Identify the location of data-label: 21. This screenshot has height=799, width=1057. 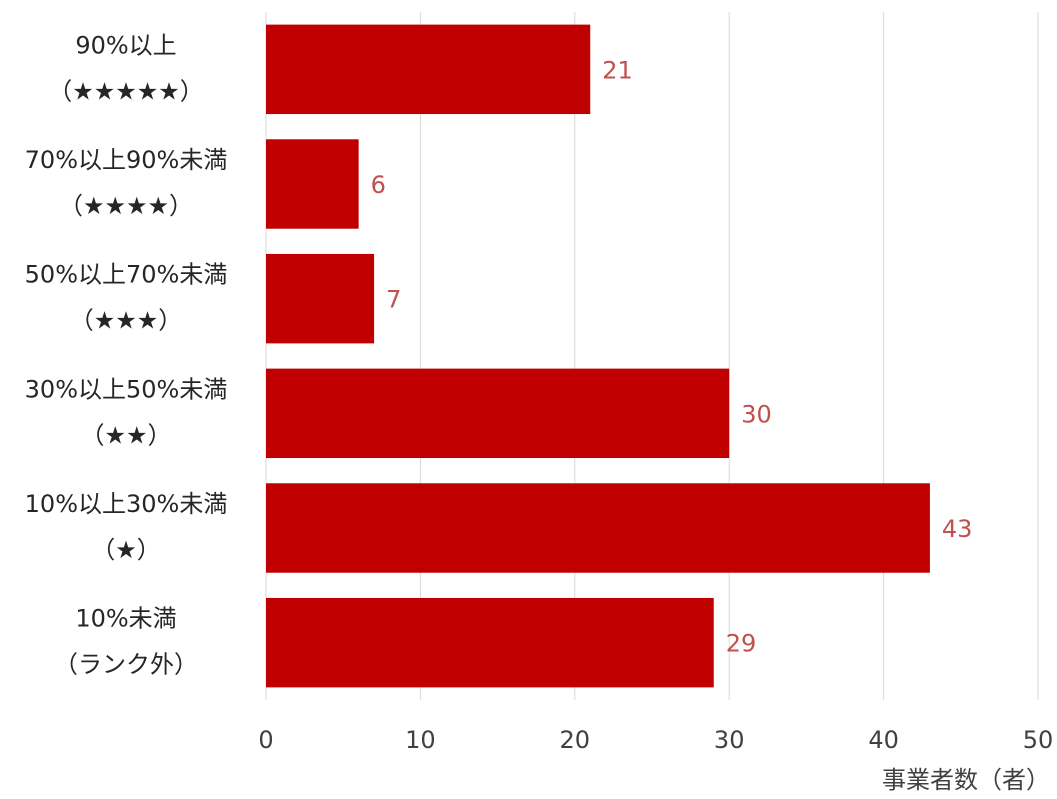
(617, 70).